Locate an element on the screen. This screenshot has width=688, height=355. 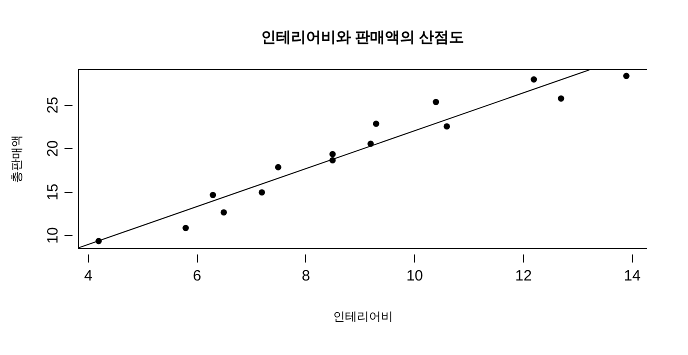
y-tick-label: 20 is located at coordinates (53, 148).